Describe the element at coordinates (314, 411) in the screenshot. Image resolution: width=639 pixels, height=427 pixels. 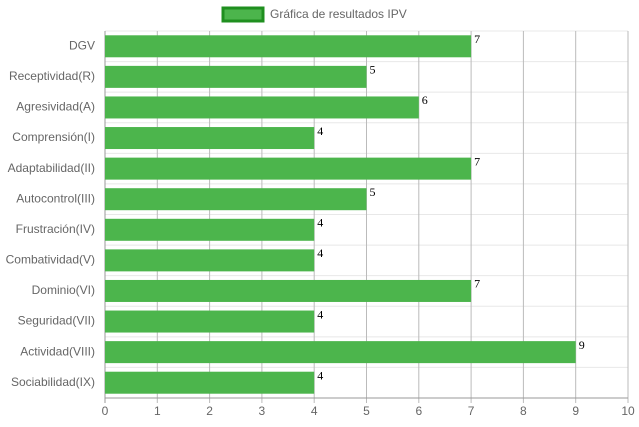
I see `x-tick-label: 4` at that location.